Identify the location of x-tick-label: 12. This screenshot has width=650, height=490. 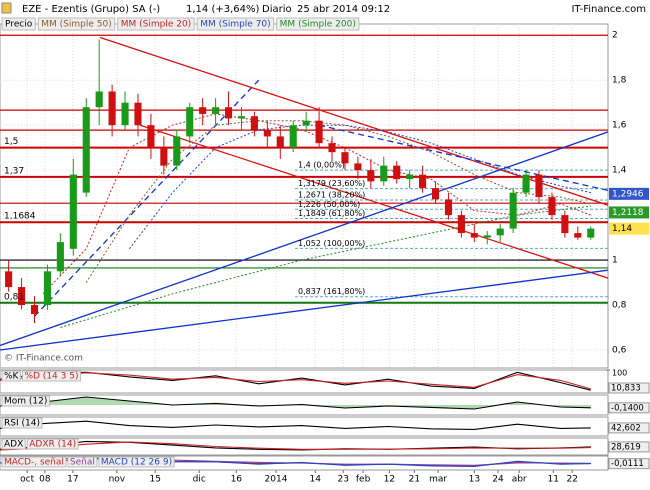
(389, 480).